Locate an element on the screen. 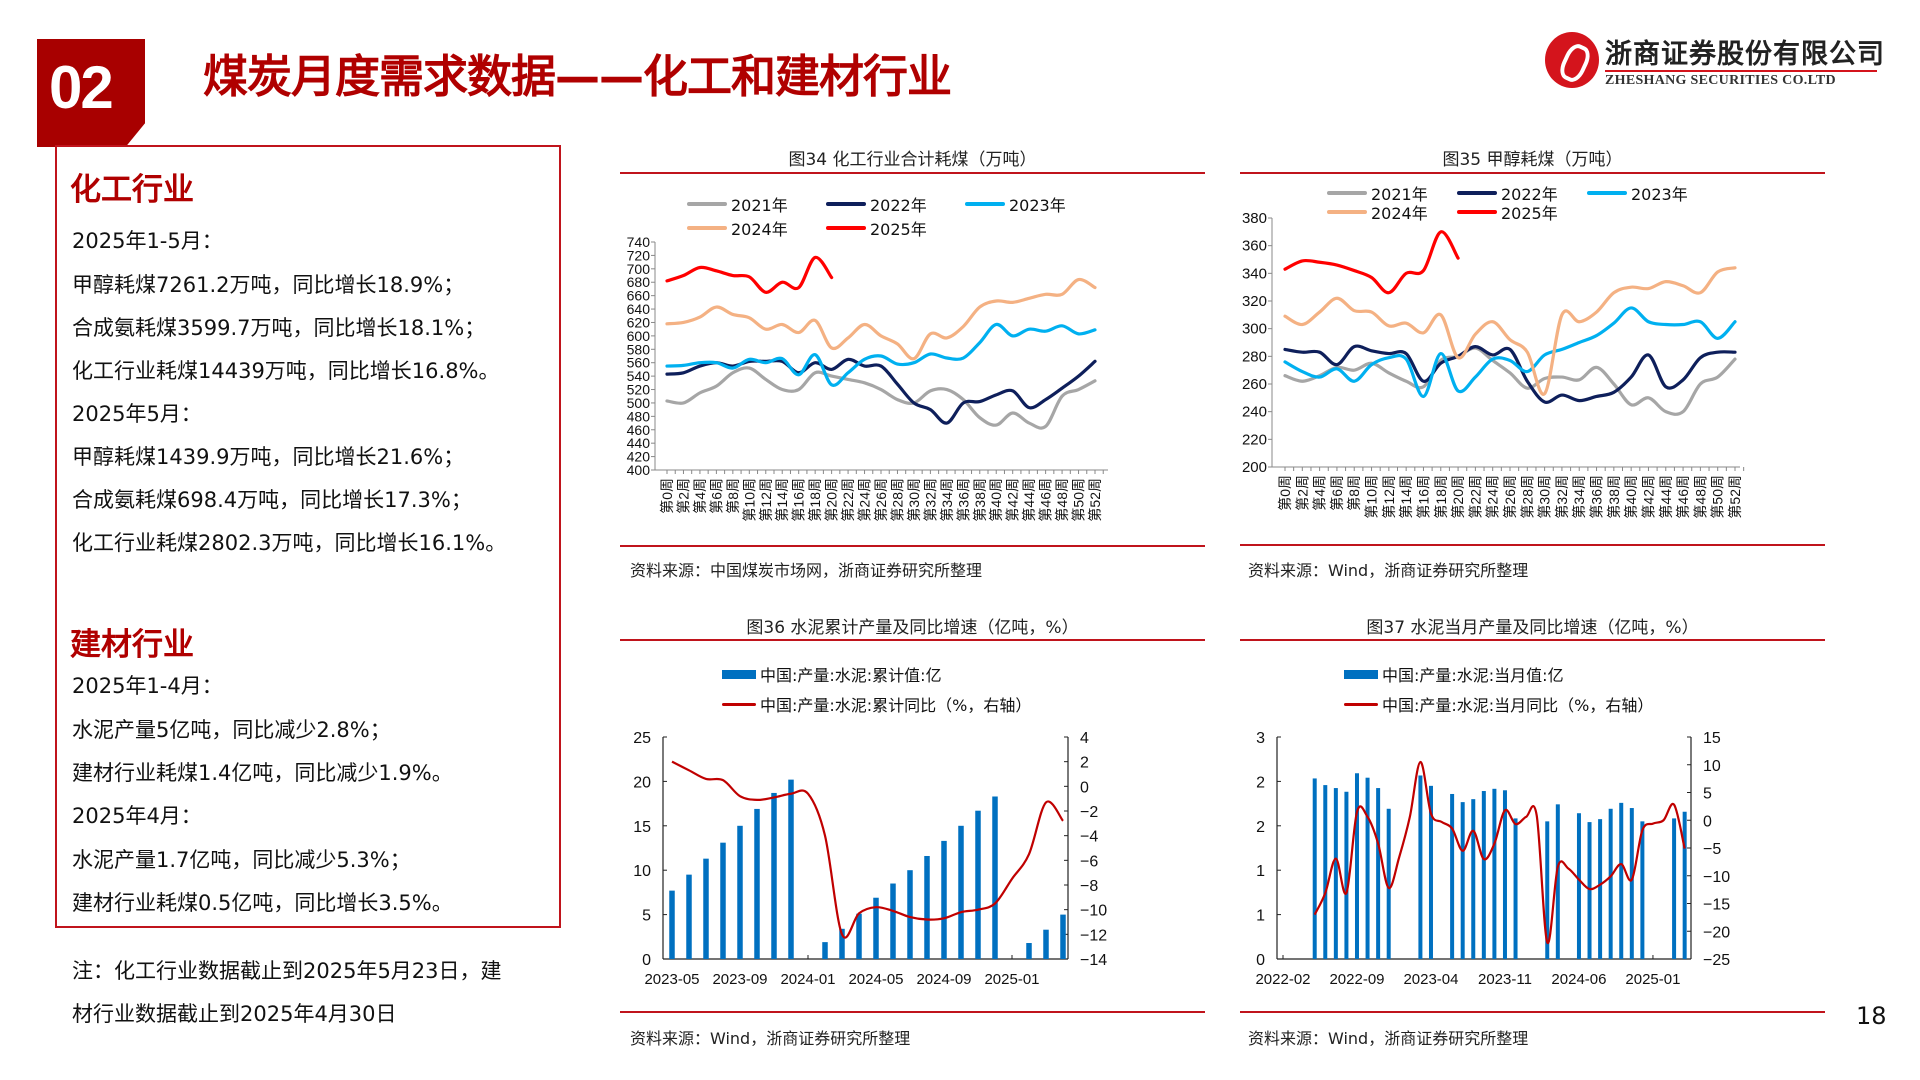  right-tick-label: 4 is located at coordinates (1084, 738).